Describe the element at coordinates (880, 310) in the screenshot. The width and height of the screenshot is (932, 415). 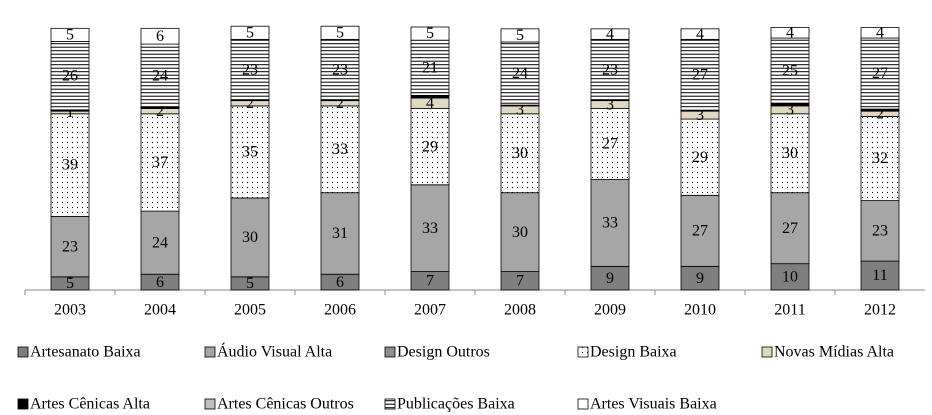
I see `x-tick-label: 2012` at that location.